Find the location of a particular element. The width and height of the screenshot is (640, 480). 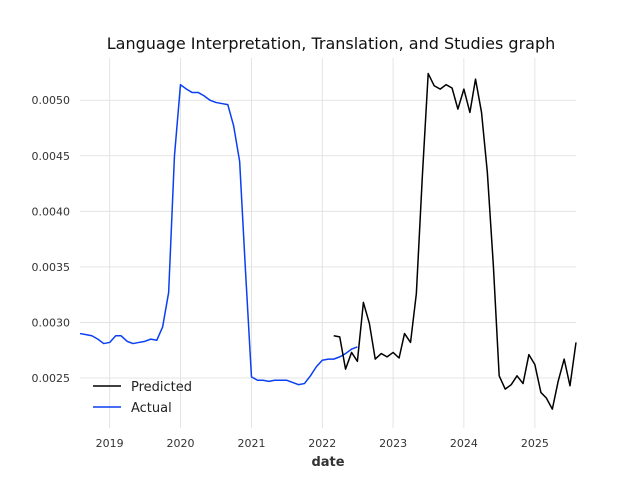

y-tick-label: 0.0040 is located at coordinates (51, 211).